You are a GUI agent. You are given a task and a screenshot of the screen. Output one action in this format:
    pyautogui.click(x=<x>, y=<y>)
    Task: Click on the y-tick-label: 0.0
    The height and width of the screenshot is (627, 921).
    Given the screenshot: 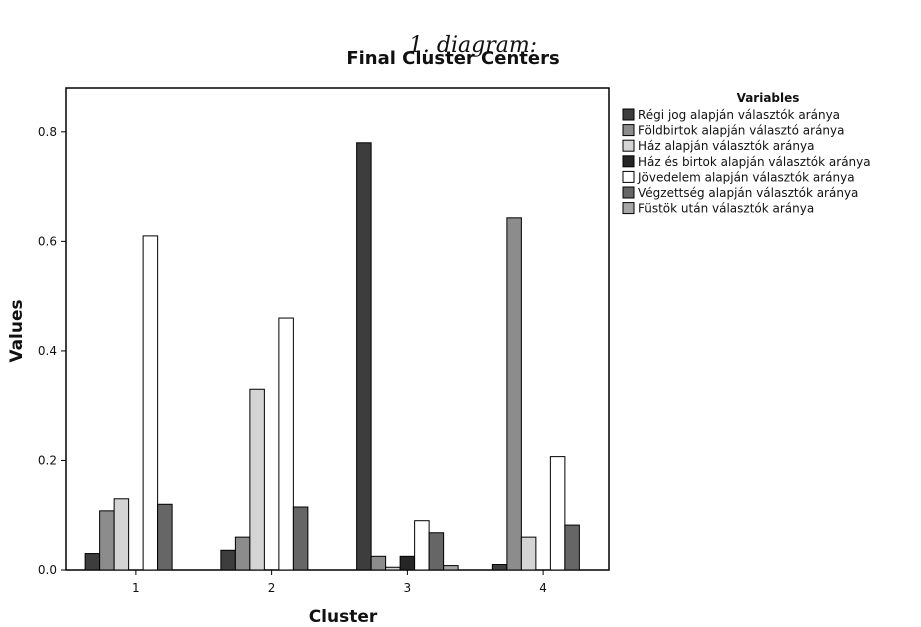 What is the action you would take?
    pyautogui.click(x=47, y=570)
    